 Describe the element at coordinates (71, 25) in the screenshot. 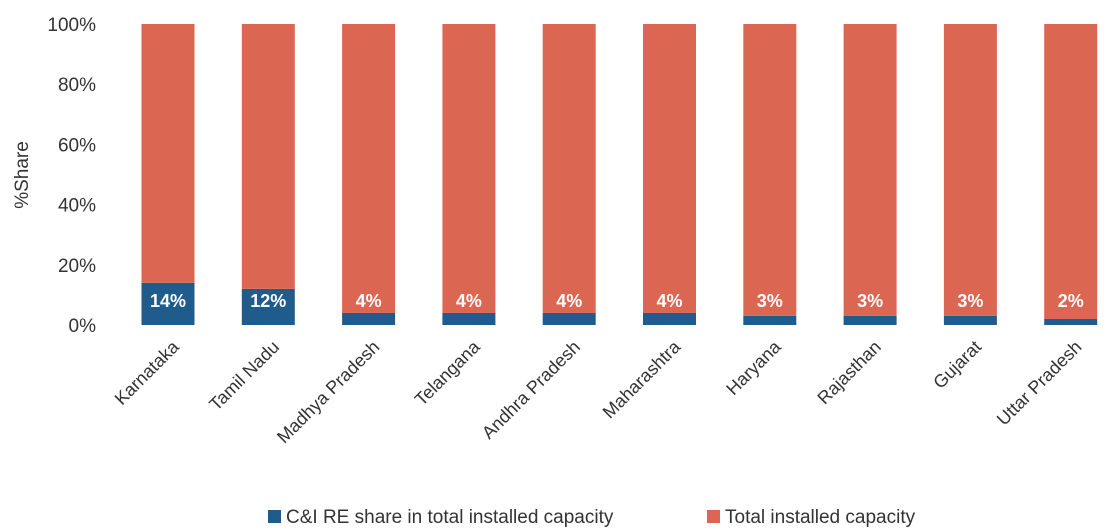

I see `y-tick-label: 100%` at that location.